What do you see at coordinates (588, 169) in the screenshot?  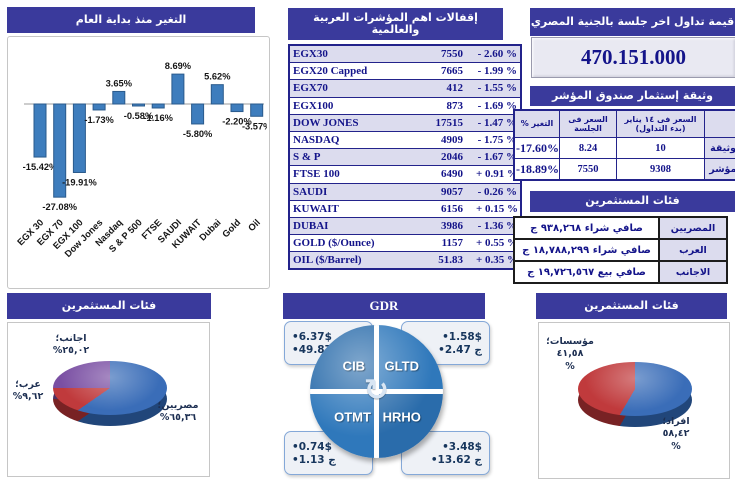 I see `fund-session-value: 7550` at bounding box center [588, 169].